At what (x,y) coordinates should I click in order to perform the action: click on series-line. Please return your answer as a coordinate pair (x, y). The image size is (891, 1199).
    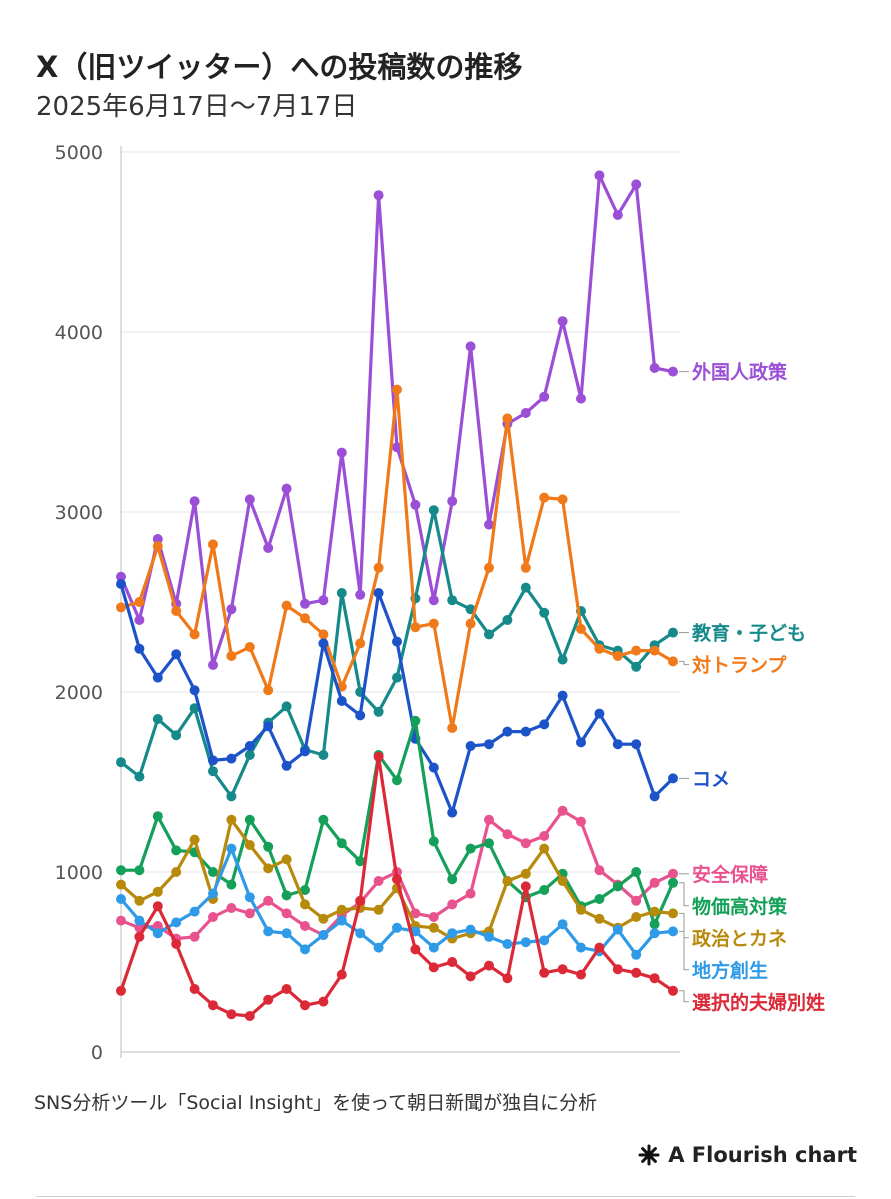
    Looking at the image, I should click on (397, 822).